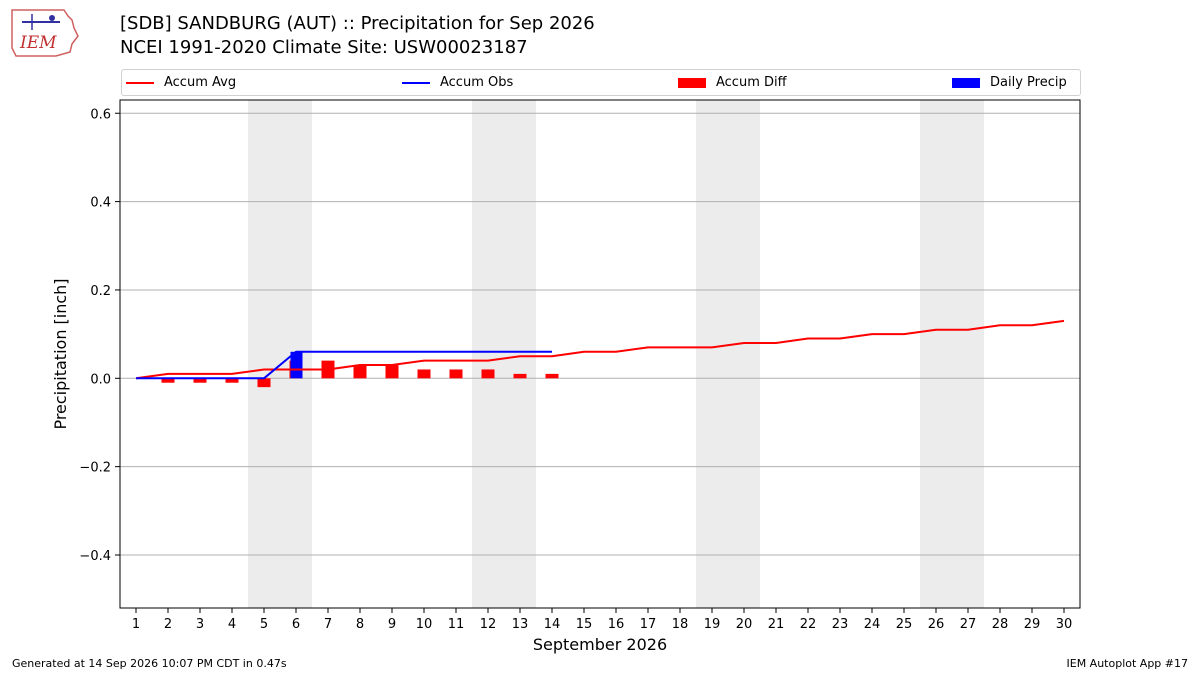 The image size is (1200, 675). Describe the element at coordinates (1032, 624) in the screenshot. I see `x-tick-label: 29` at that location.